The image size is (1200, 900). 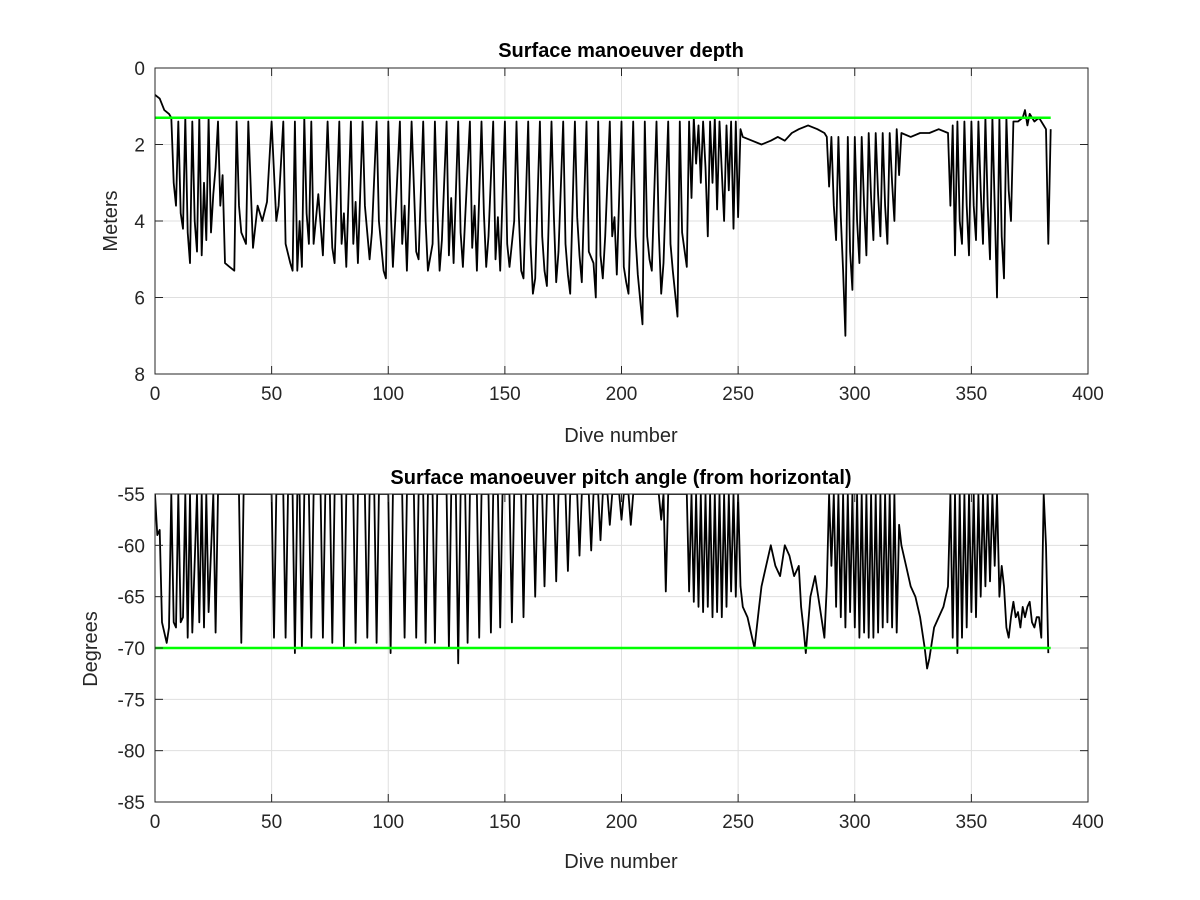 What do you see at coordinates (388, 822) in the screenshot?
I see `pitch-xtick-label-2: 100` at bounding box center [388, 822].